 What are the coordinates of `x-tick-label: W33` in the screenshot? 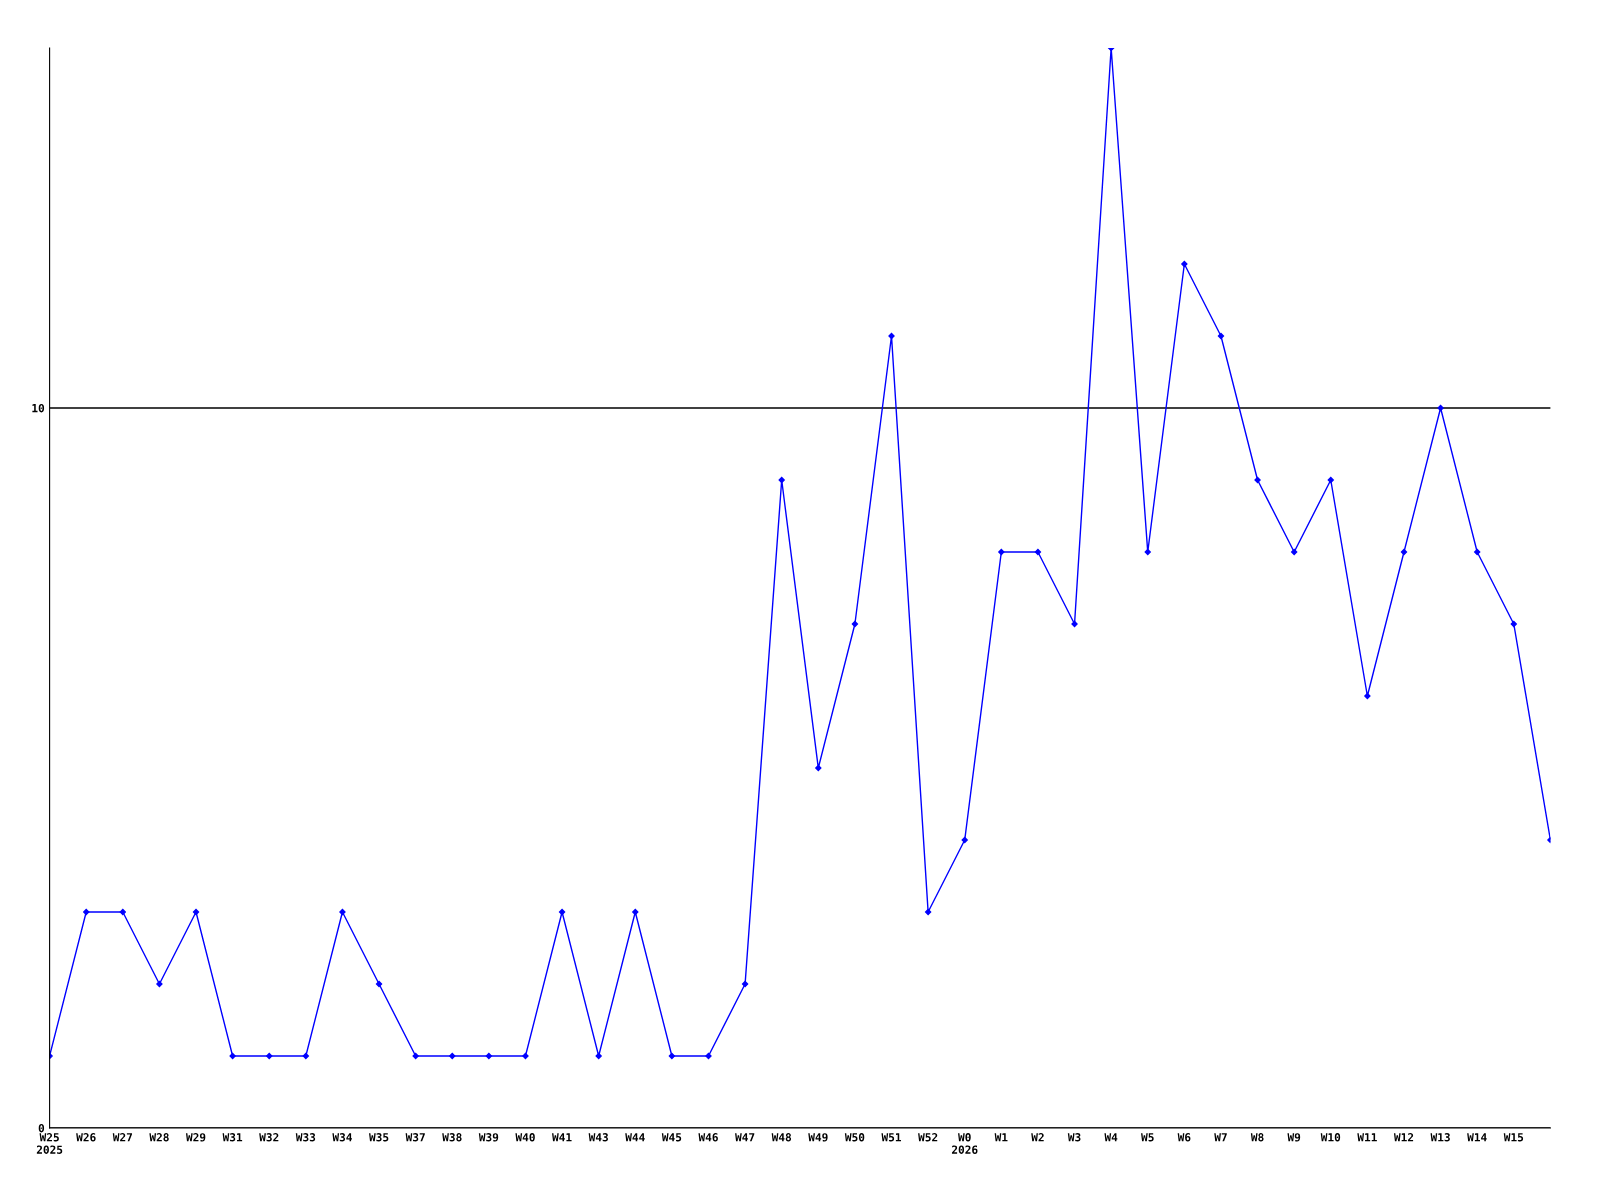 It's located at (305, 1137).